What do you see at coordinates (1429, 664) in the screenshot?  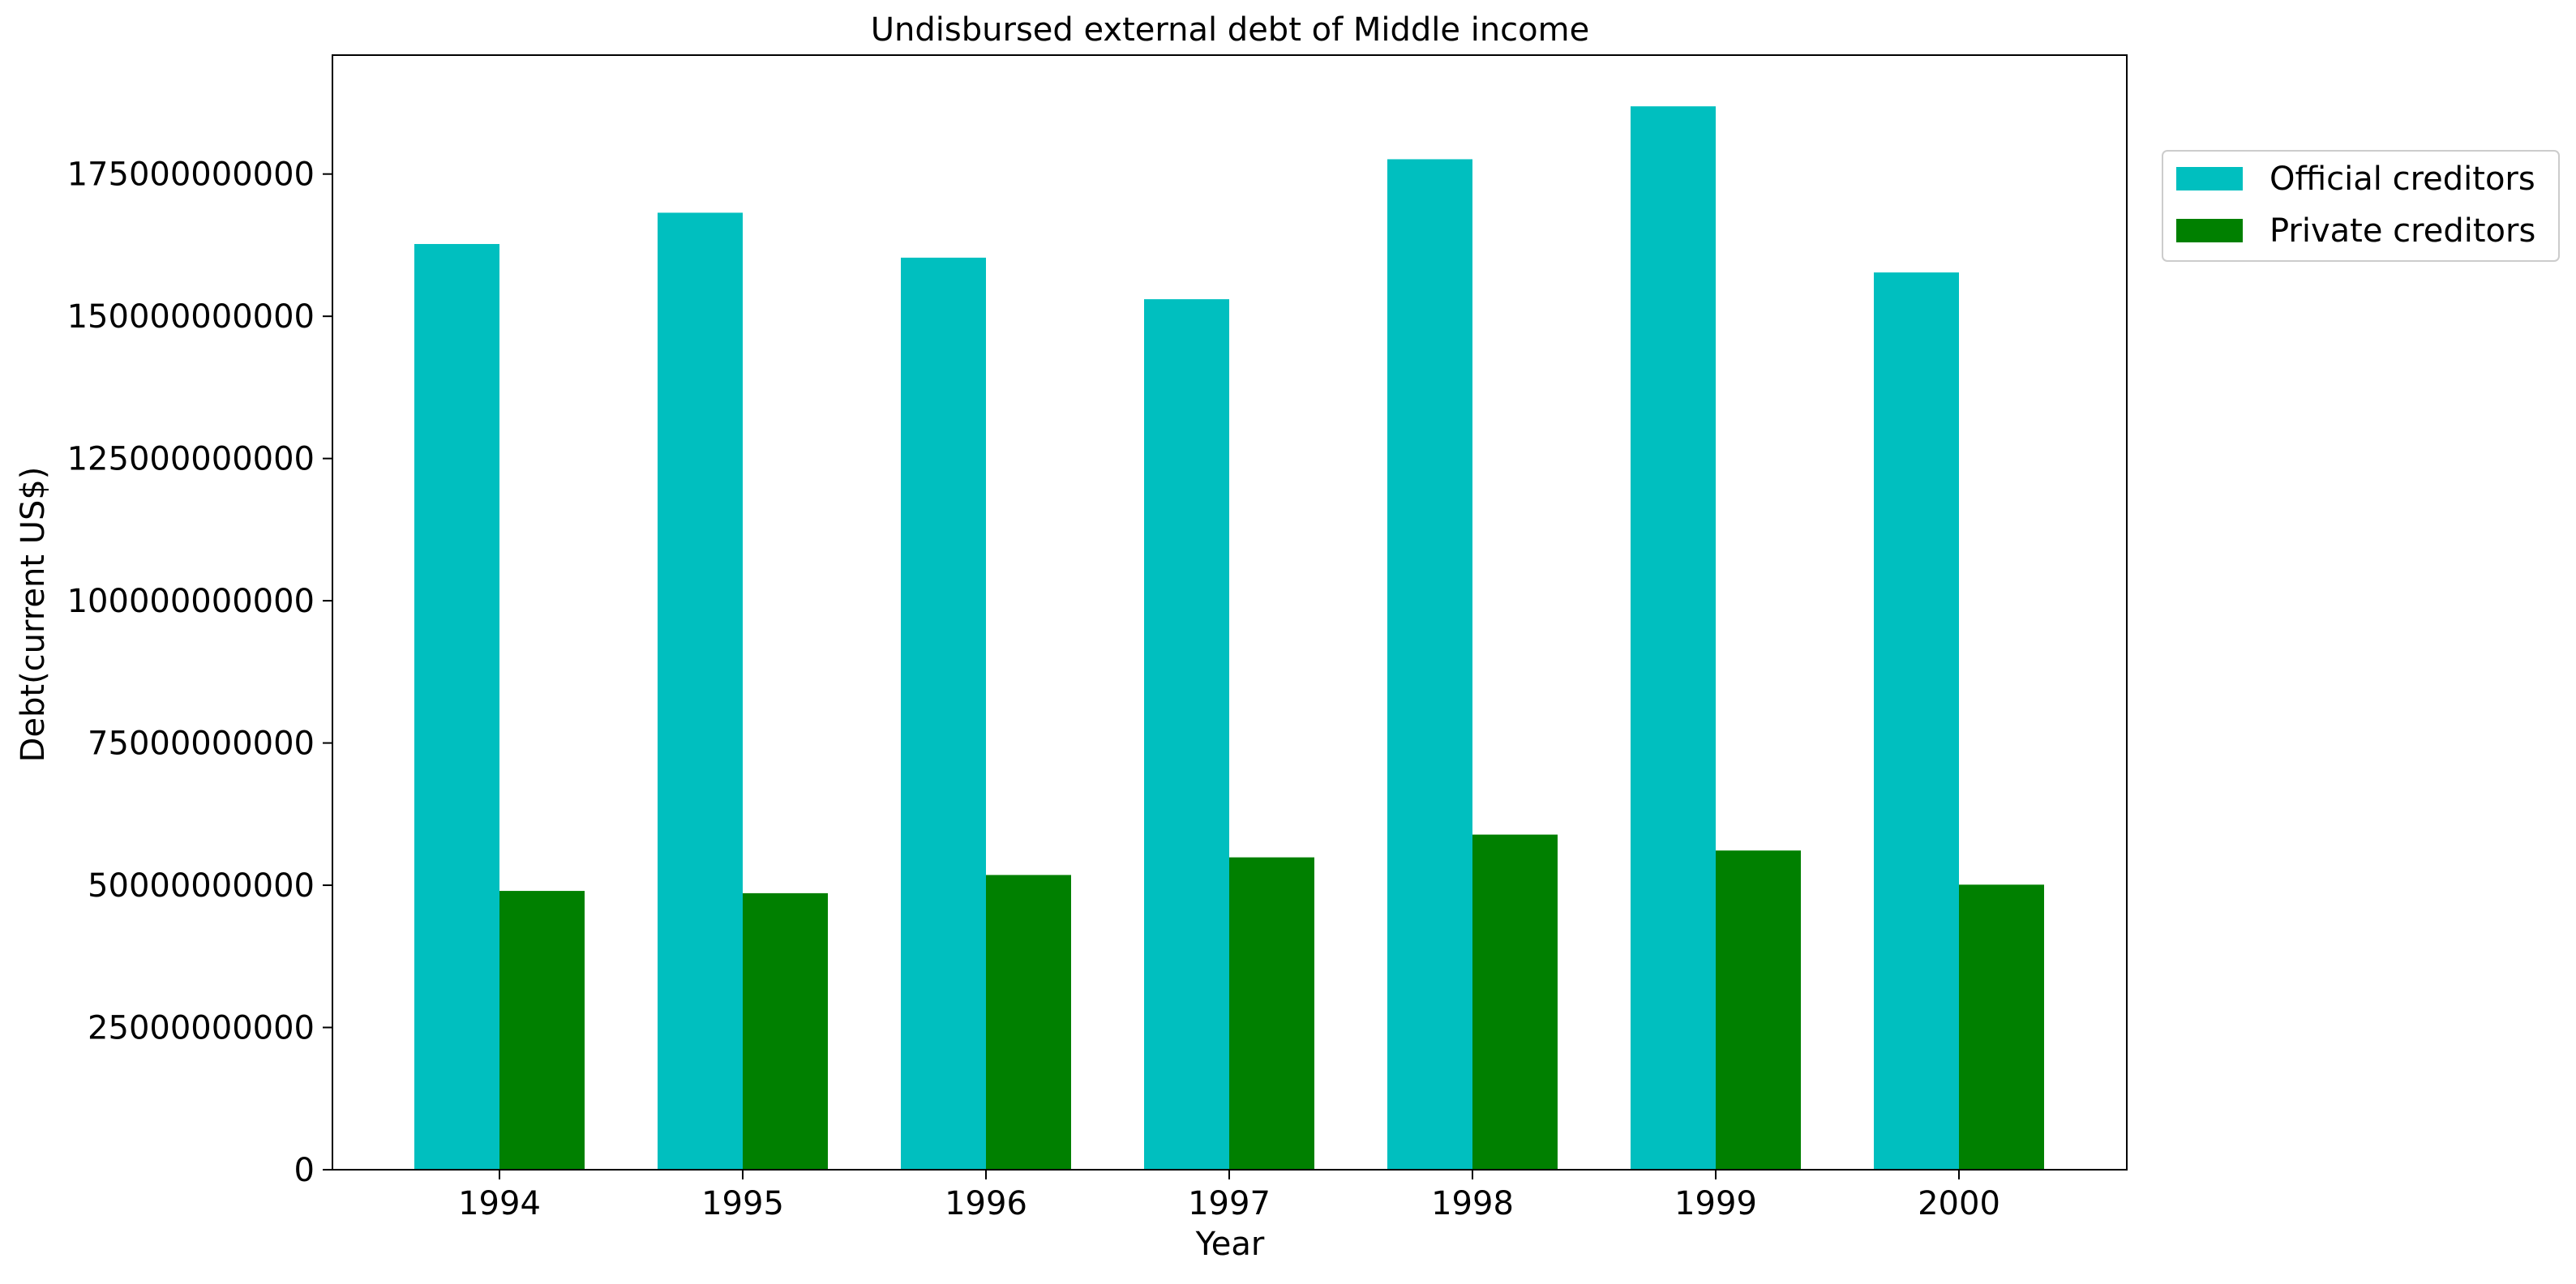 I see `bar-official-1998` at bounding box center [1429, 664].